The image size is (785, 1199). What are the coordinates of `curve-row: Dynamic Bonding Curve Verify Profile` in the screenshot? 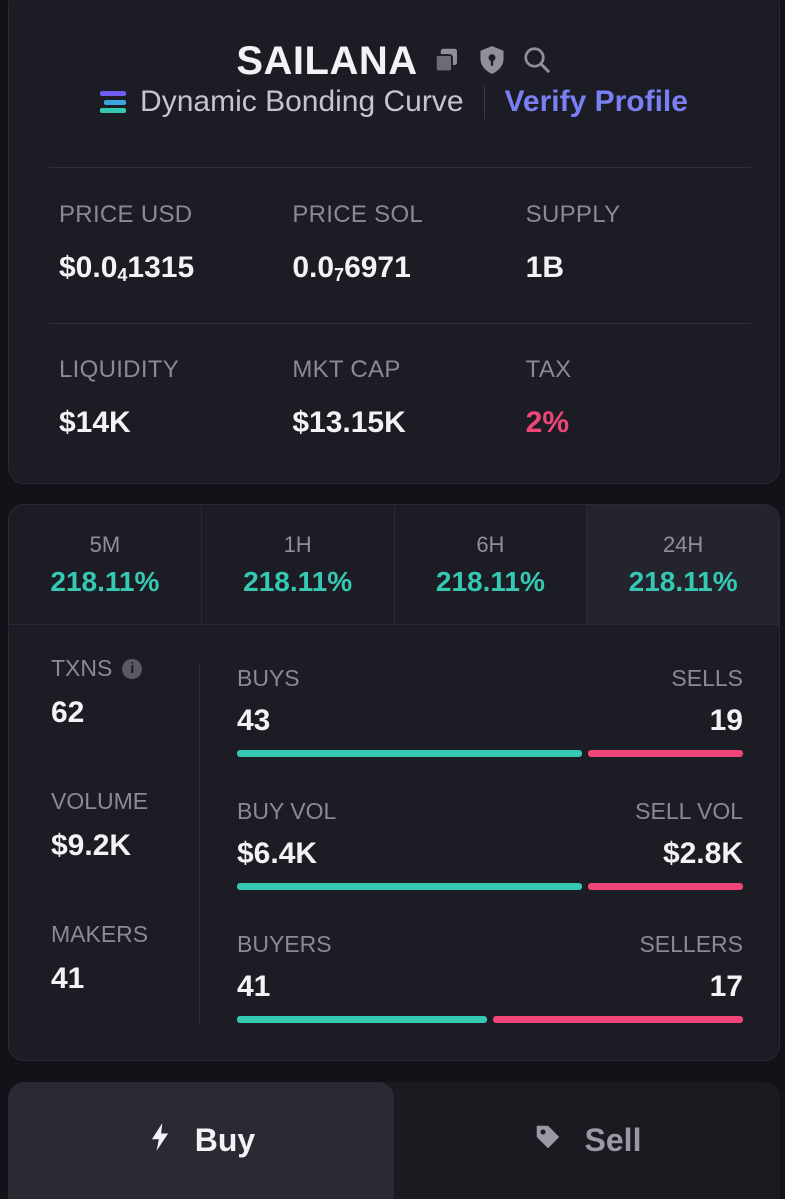 It's located at (394, 102).